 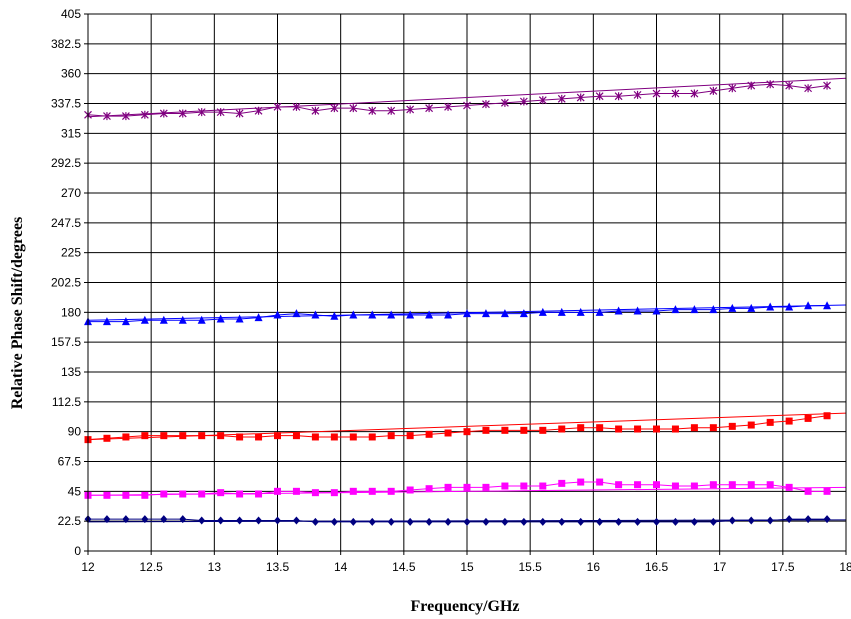 I want to click on series-star, so click(x=457, y=100).